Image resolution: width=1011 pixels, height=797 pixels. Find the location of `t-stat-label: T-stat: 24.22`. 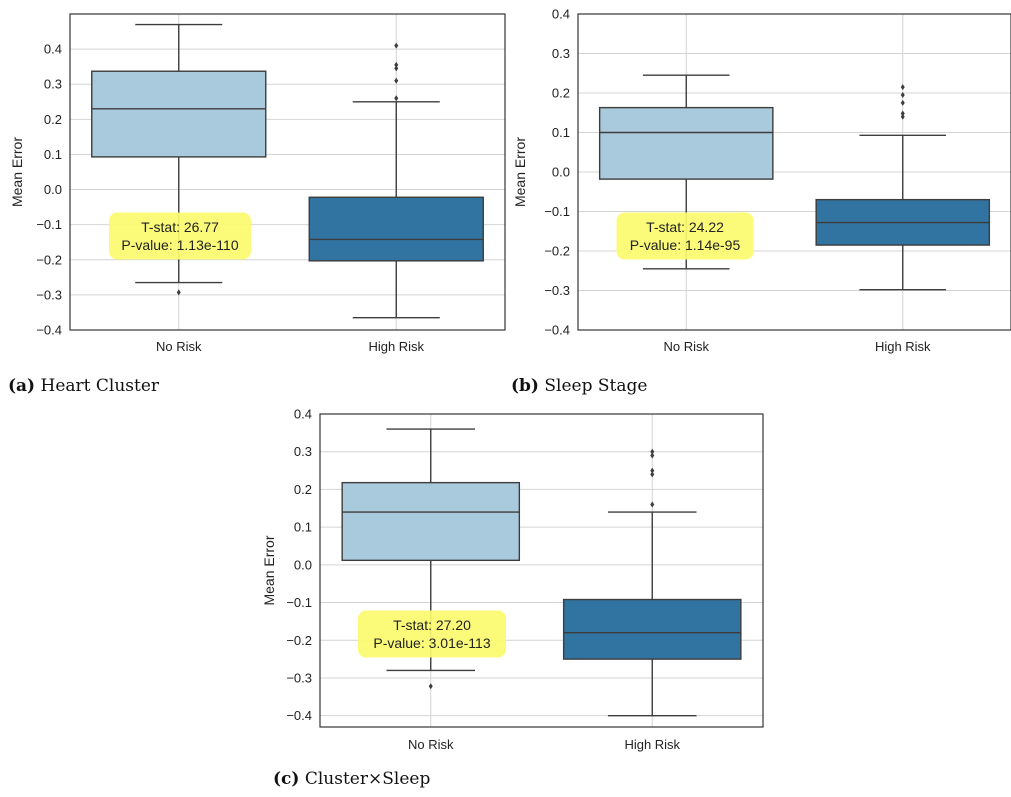

t-stat-label: T-stat: 24.22 is located at coordinates (685, 227).